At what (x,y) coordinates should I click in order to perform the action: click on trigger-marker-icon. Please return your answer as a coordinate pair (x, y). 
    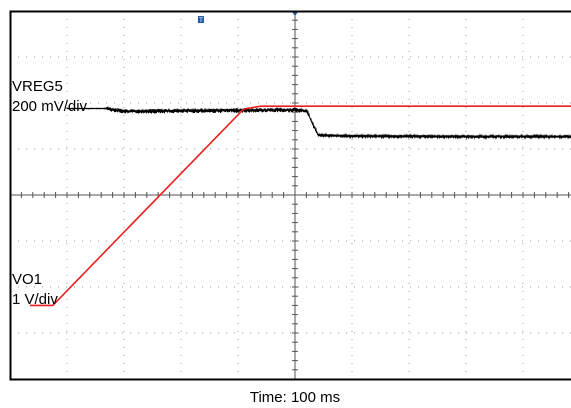
    Looking at the image, I should click on (200, 19).